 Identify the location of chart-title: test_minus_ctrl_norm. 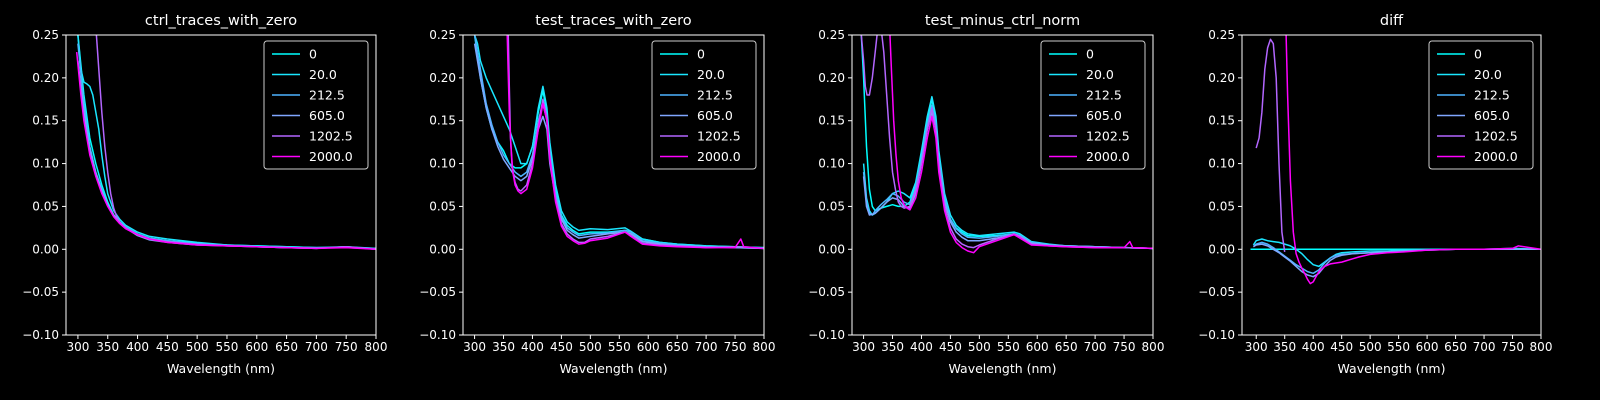
(1002, 21).